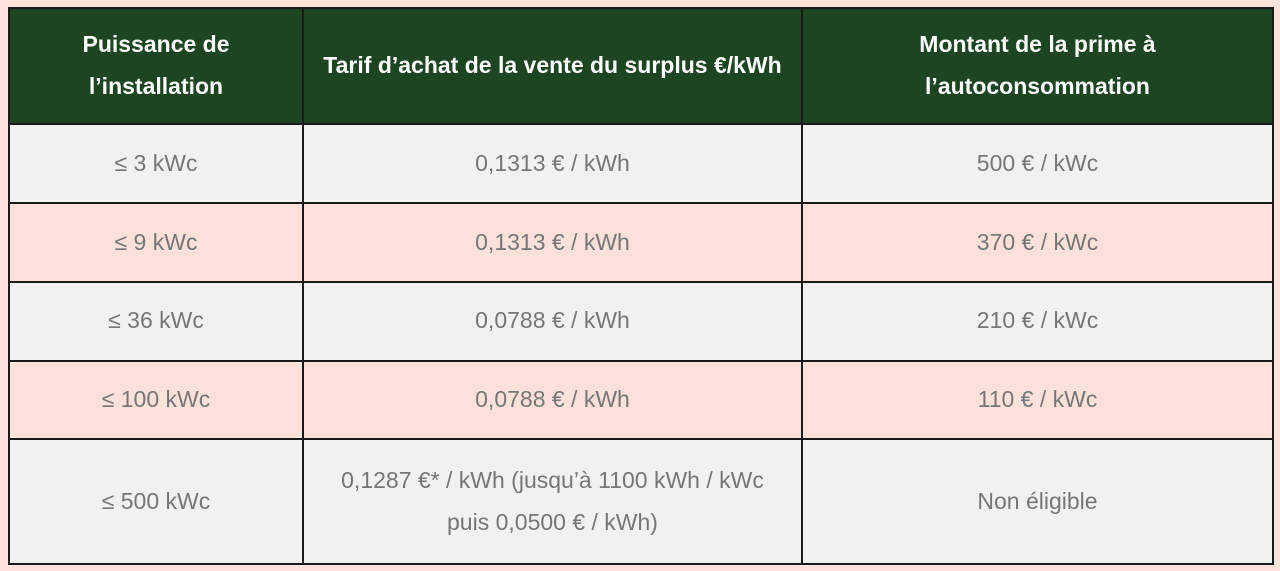 Image resolution: width=1280 pixels, height=571 pixels. Describe the element at coordinates (156, 163) in the screenshot. I see `cell-puissance: ≤ 3 kWc` at that location.